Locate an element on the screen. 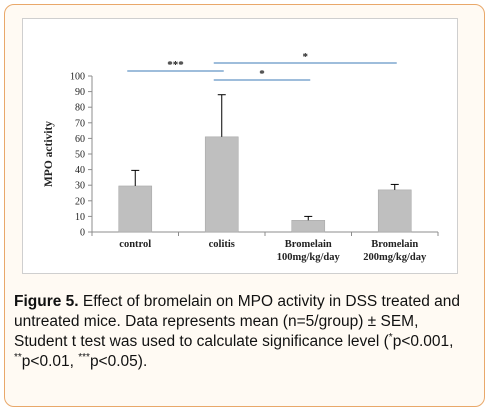  y-tick-label: 10 is located at coordinates (80, 217).